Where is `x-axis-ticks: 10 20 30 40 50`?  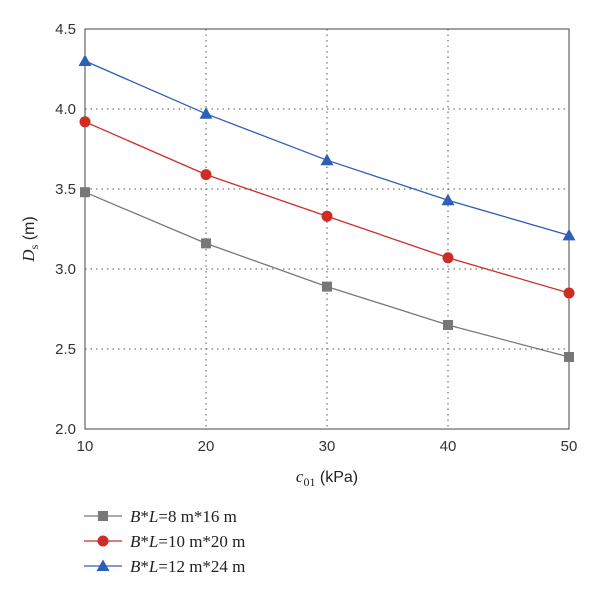 x-axis-ticks: 10 20 30 40 50 is located at coordinates (327, 446).